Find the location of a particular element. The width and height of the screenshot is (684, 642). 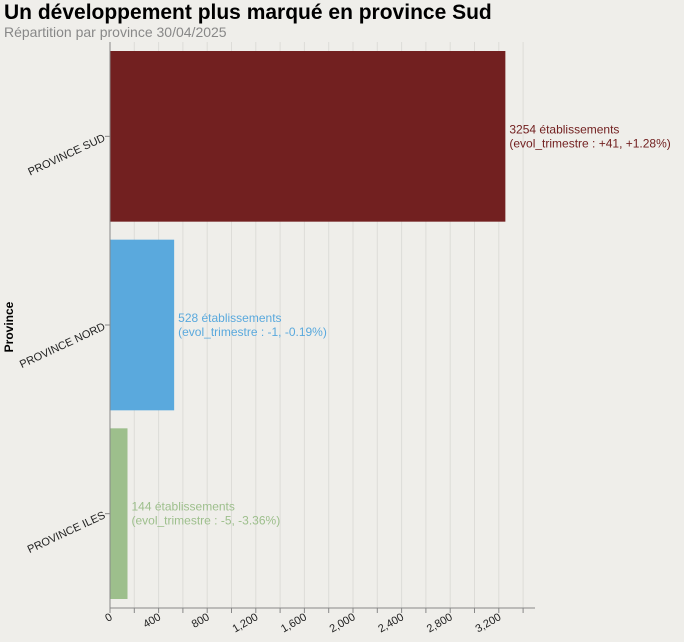

data-label: 3254 établissements is located at coordinates (564, 129).